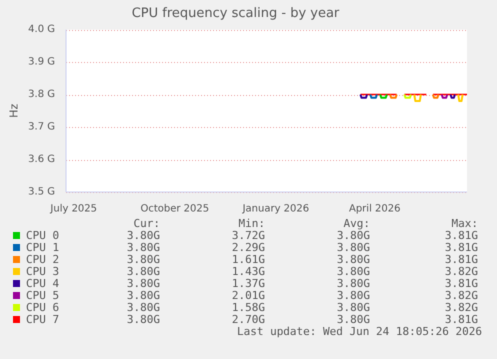 This screenshot has width=497, height=359. What do you see at coordinates (42, 160) in the screenshot?
I see `y-tick-label: 3.6 G` at bounding box center [42, 160].